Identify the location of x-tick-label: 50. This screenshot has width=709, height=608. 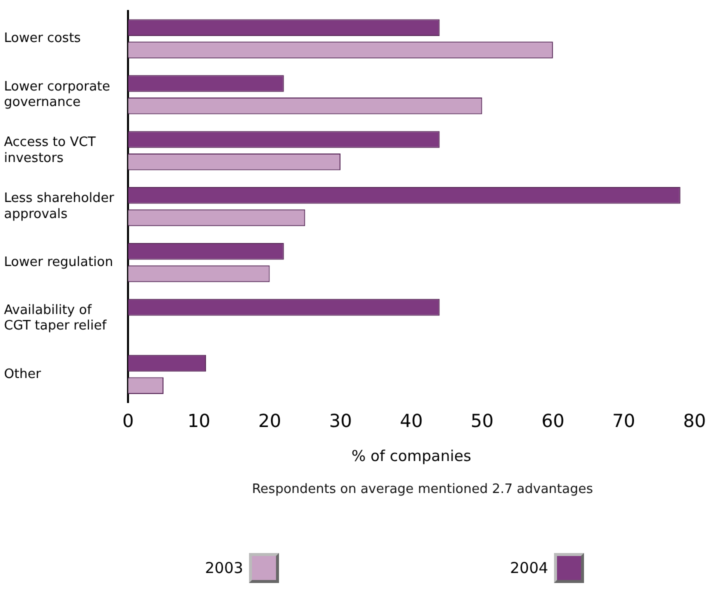
(482, 421).